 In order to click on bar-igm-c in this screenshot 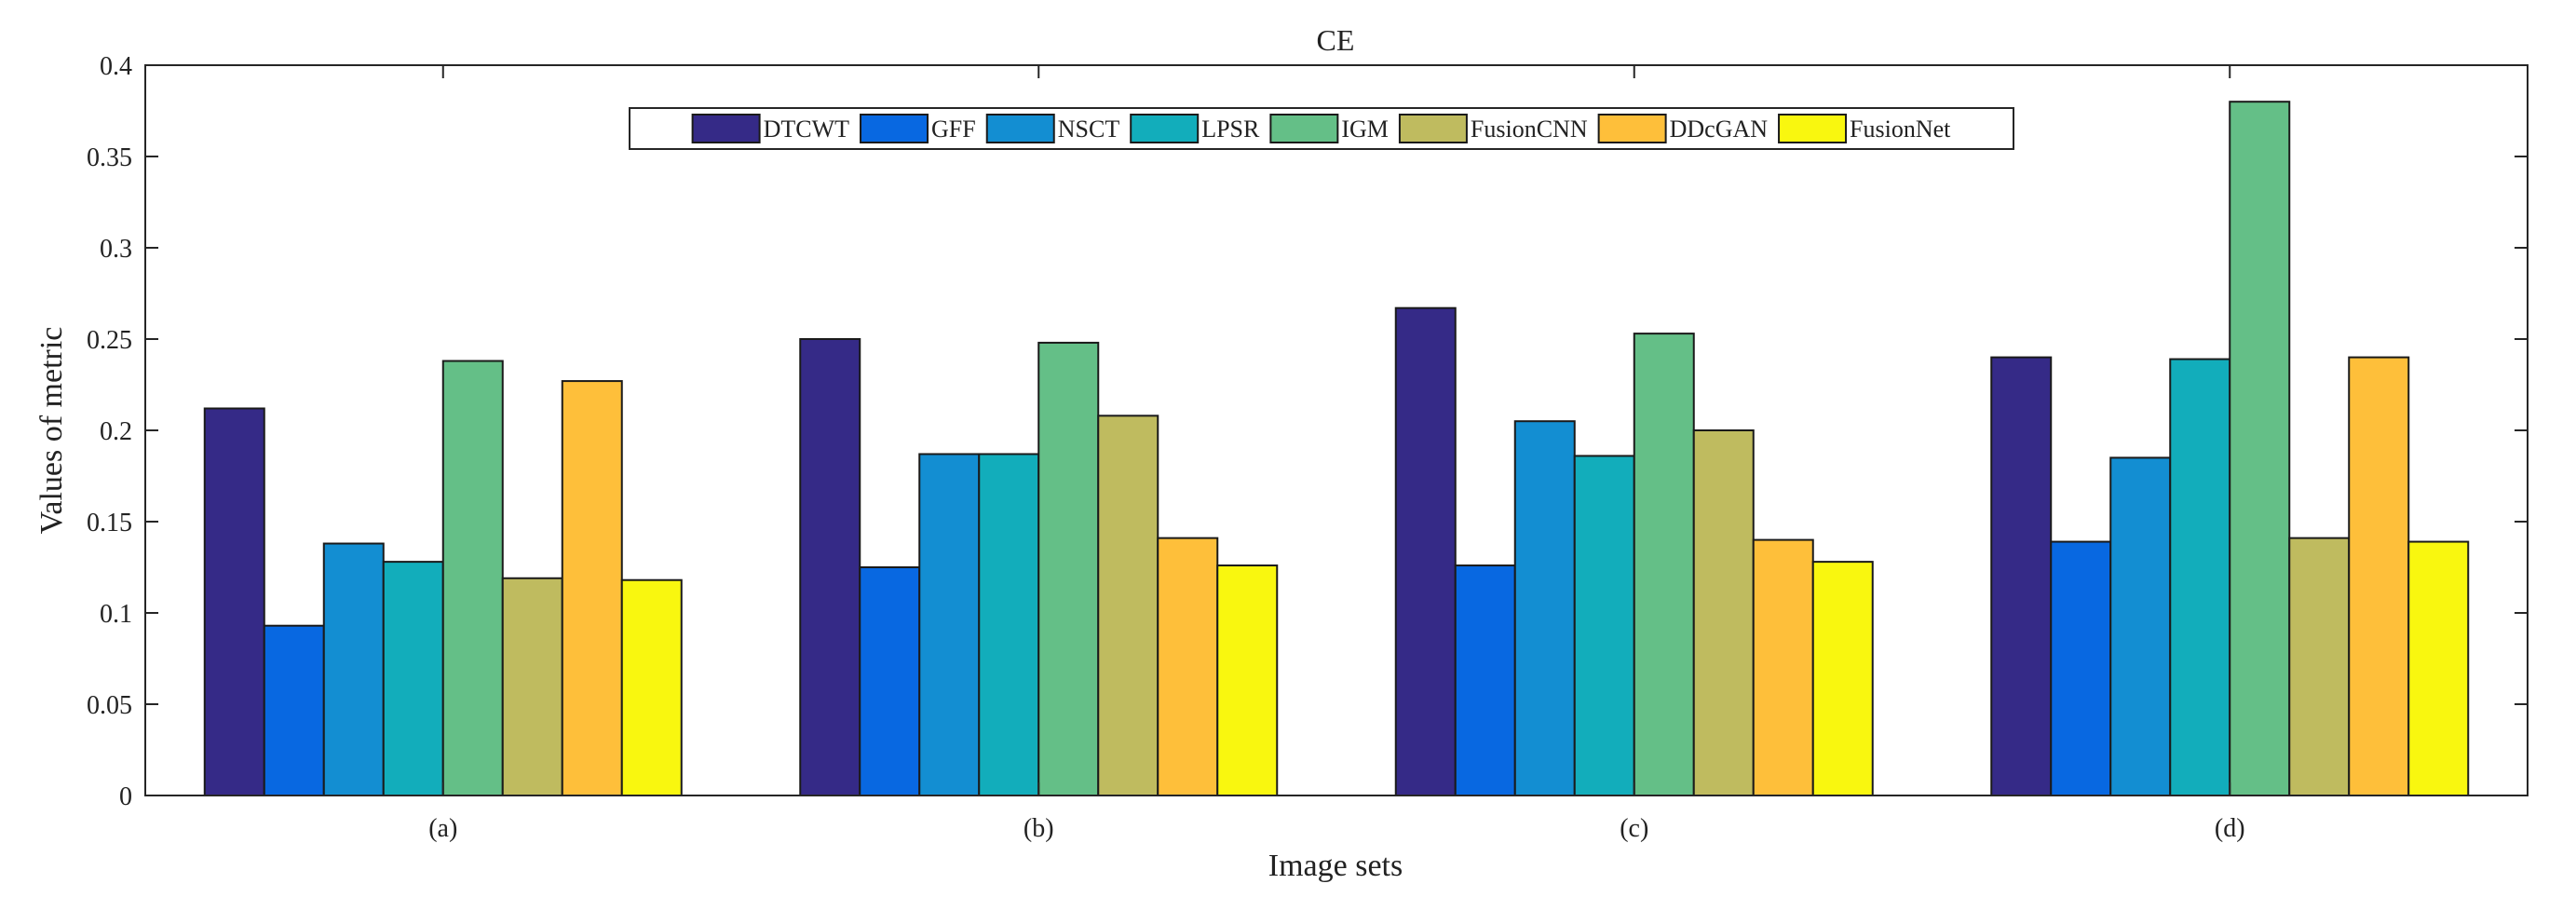, I will do `click(1664, 564)`.